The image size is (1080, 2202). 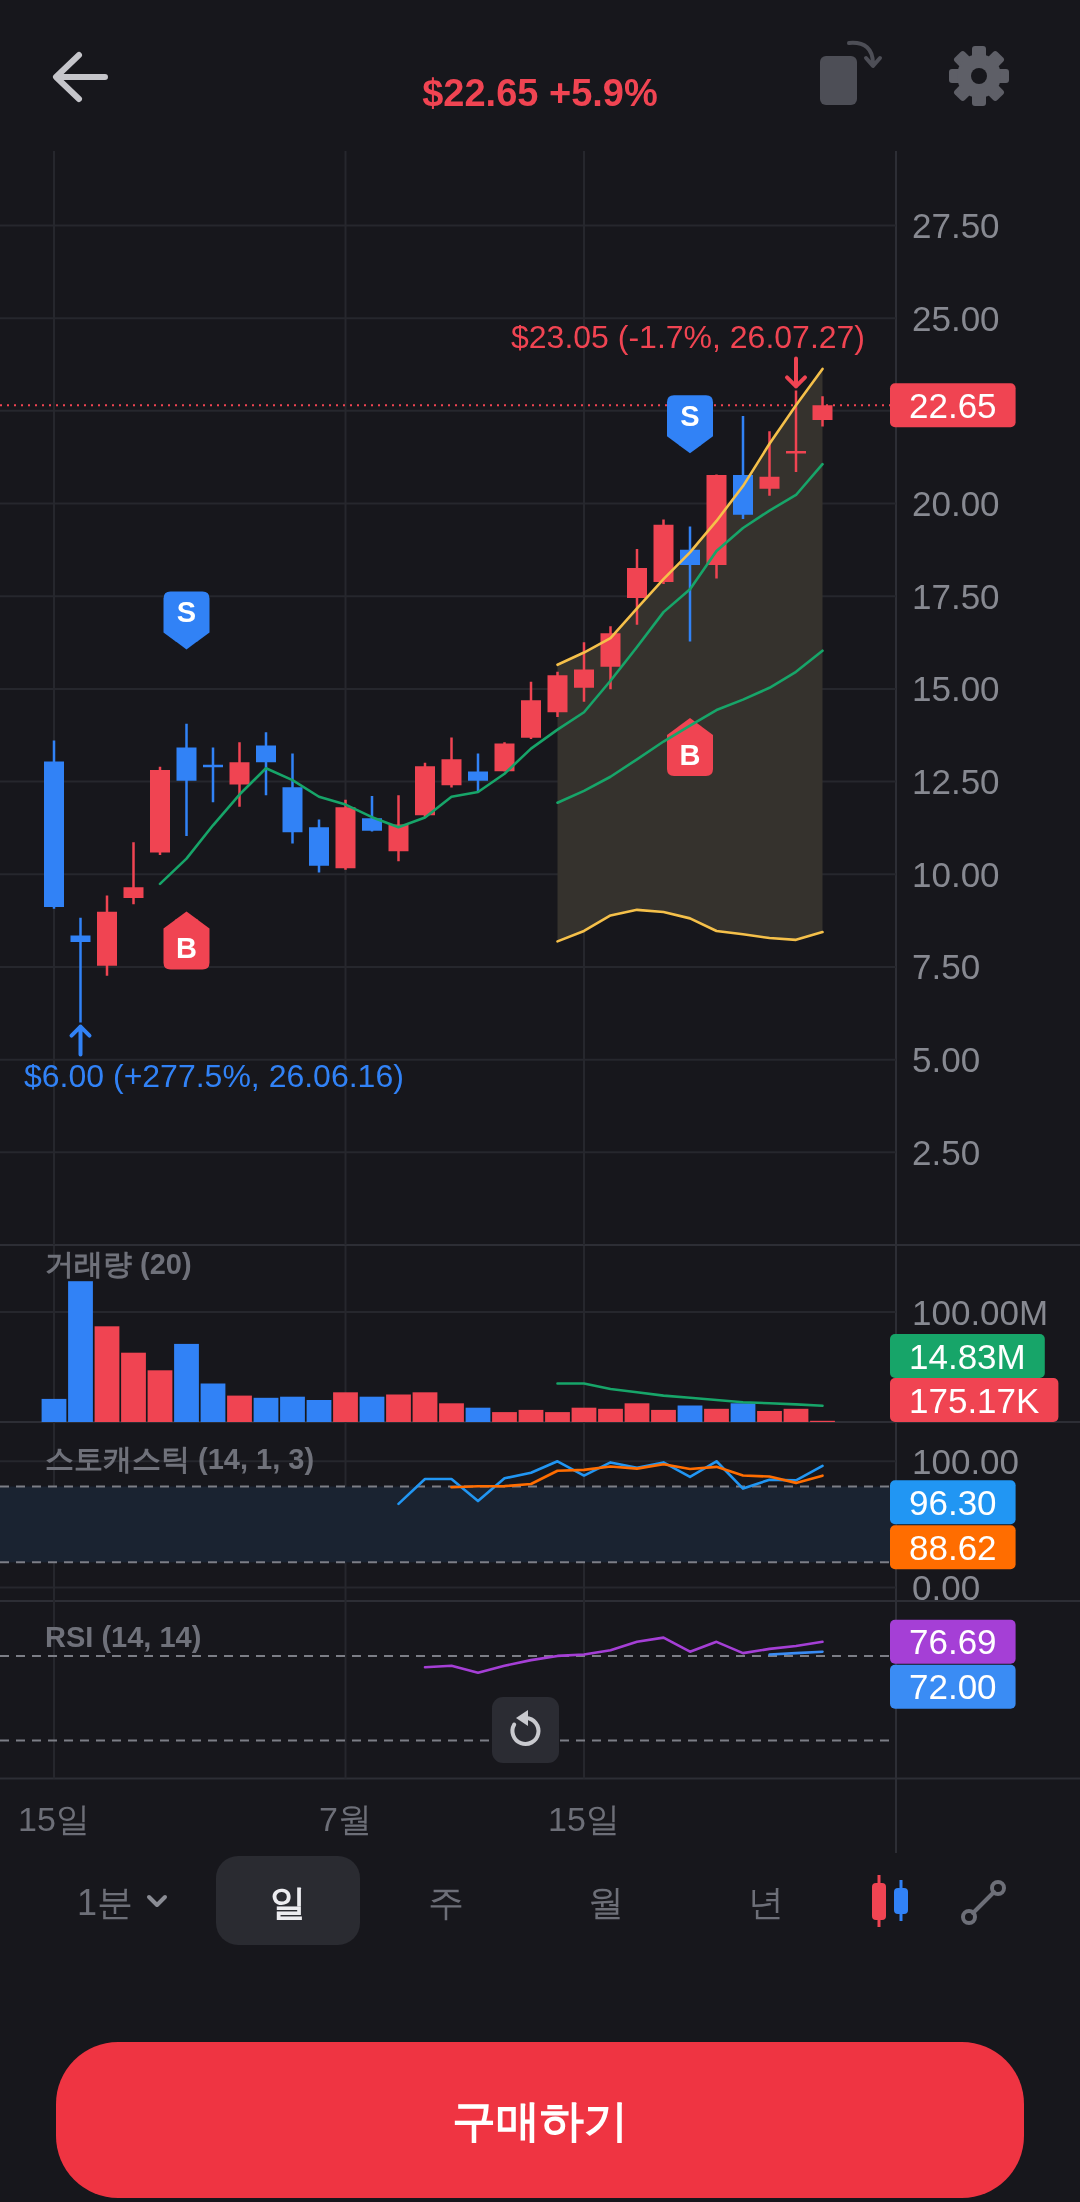 What do you see at coordinates (956, 503) in the screenshot?
I see `y-tick-label: 20.00` at bounding box center [956, 503].